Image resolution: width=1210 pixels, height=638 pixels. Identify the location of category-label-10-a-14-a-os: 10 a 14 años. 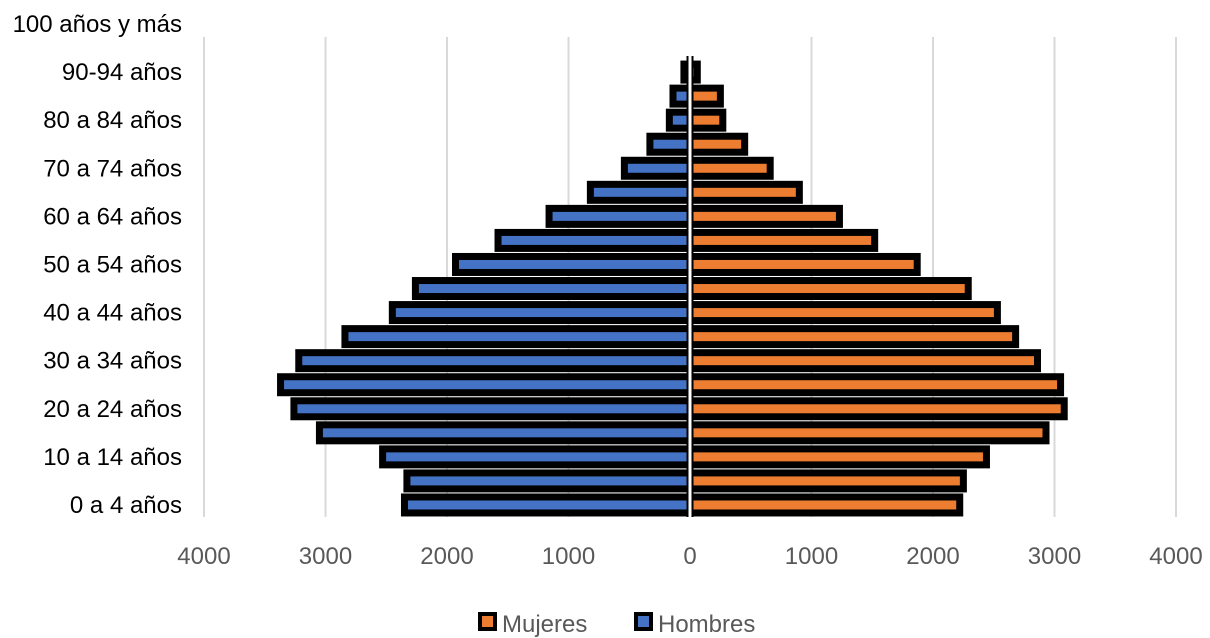
(112, 457).